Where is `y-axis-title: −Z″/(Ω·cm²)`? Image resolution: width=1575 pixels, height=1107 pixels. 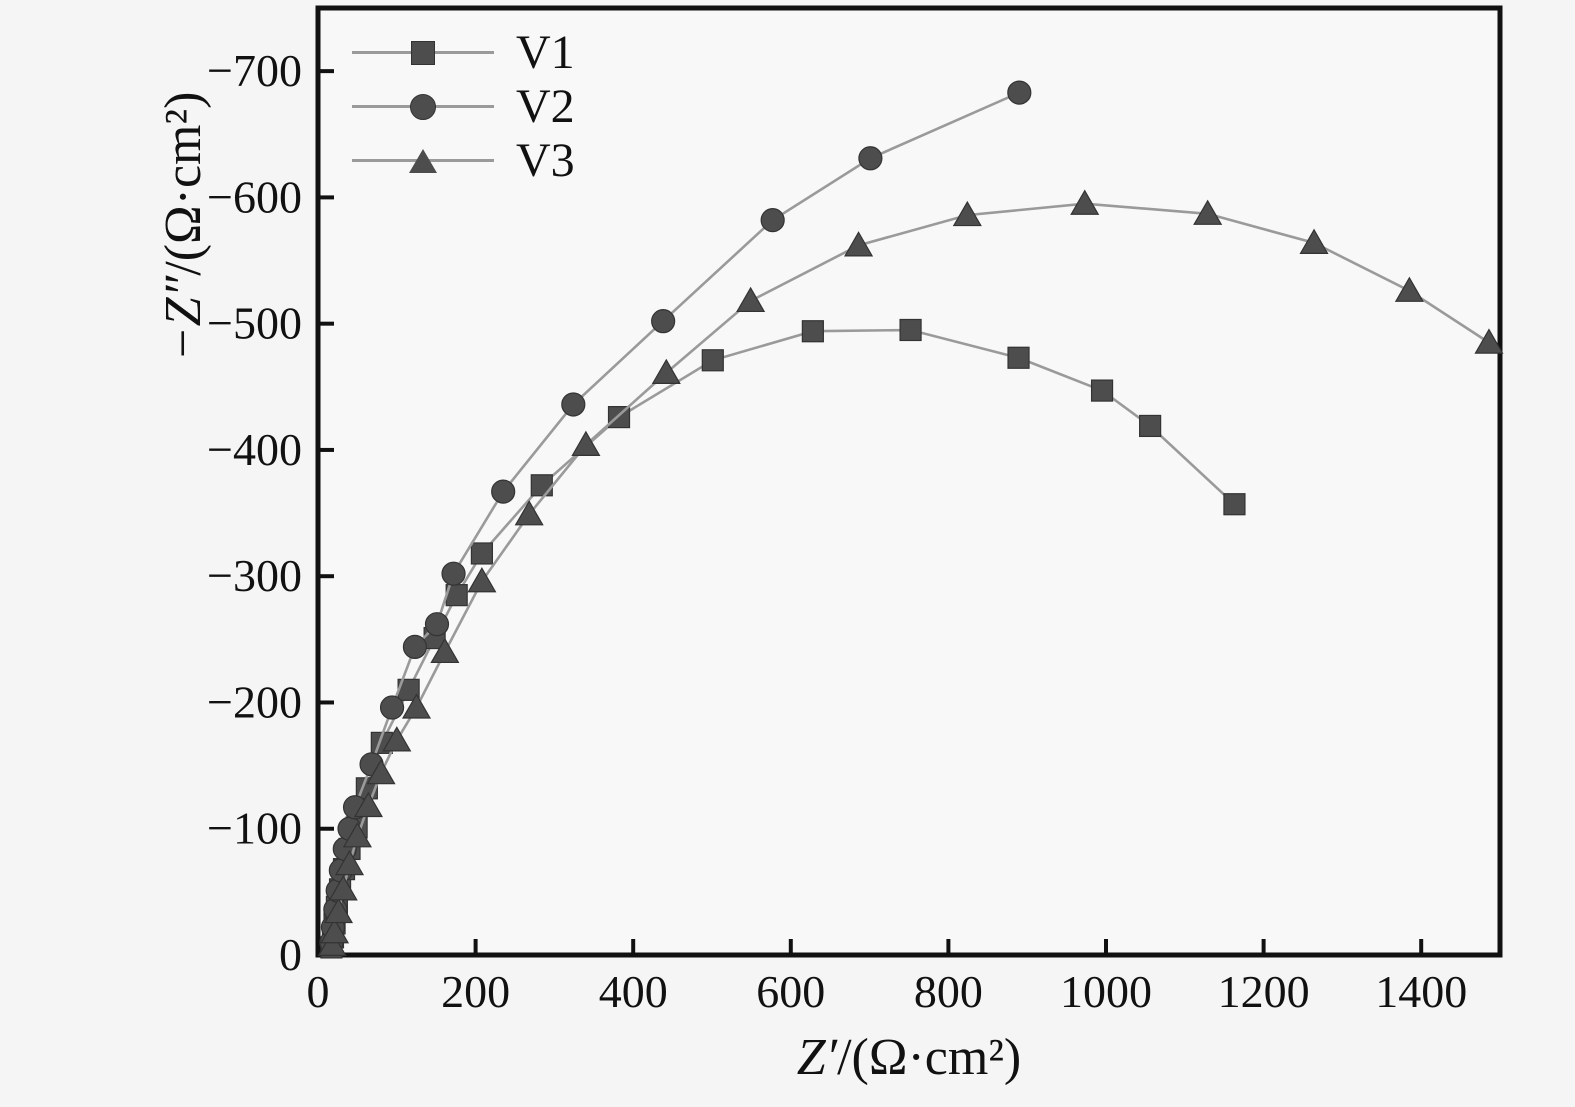 y-axis-title: −Z″/(Ω·cm²) is located at coordinates (183, 350).